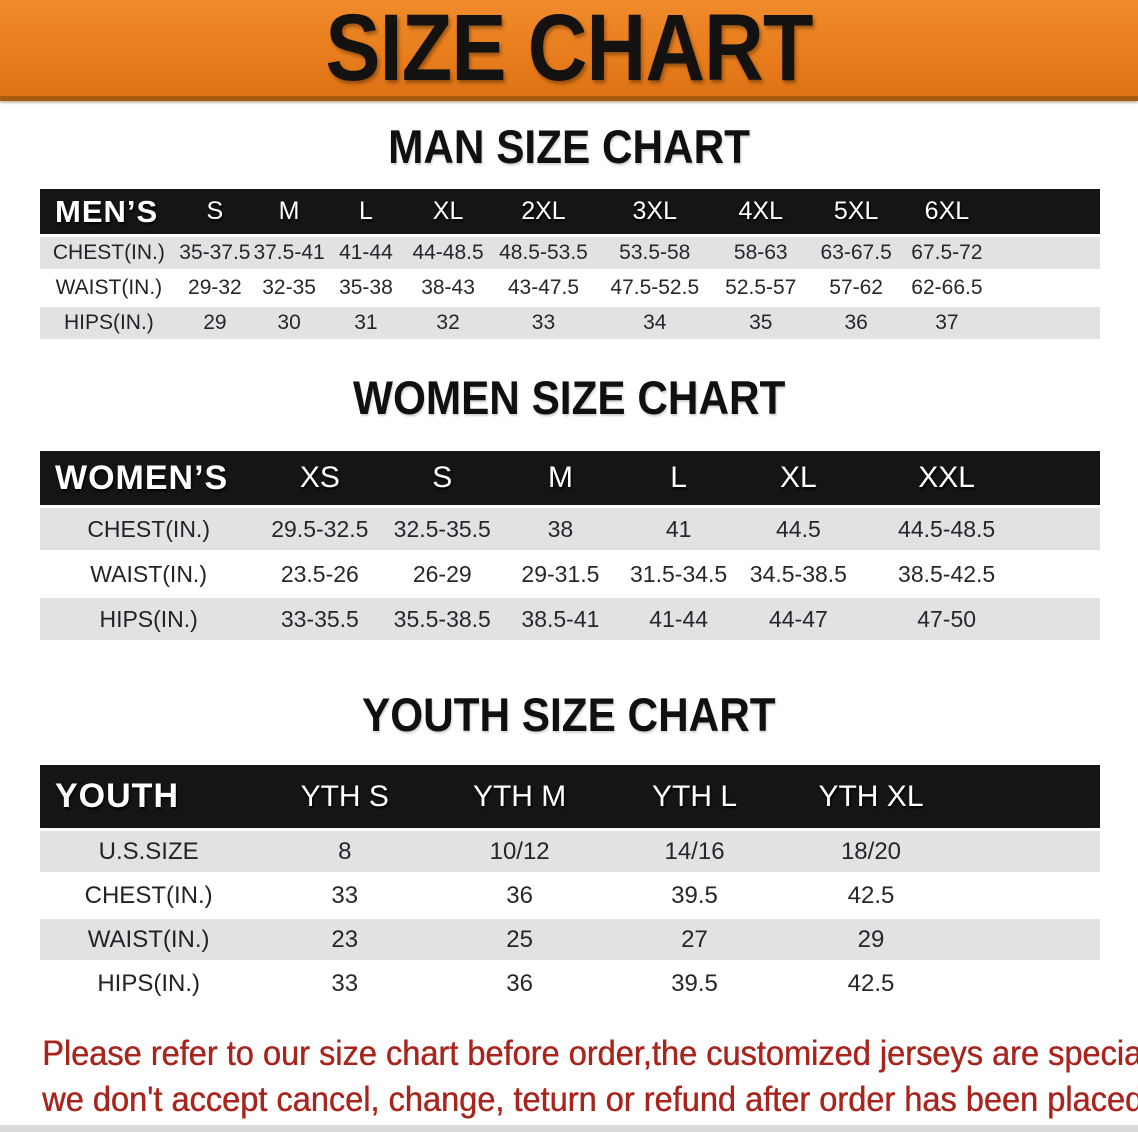  I want to click on cell-value: 47.5-52.5, so click(655, 288).